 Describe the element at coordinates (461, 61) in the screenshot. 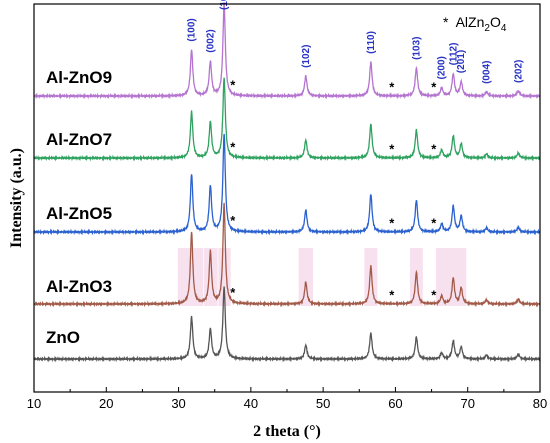

I see `peak-label--201-: (201)` at that location.